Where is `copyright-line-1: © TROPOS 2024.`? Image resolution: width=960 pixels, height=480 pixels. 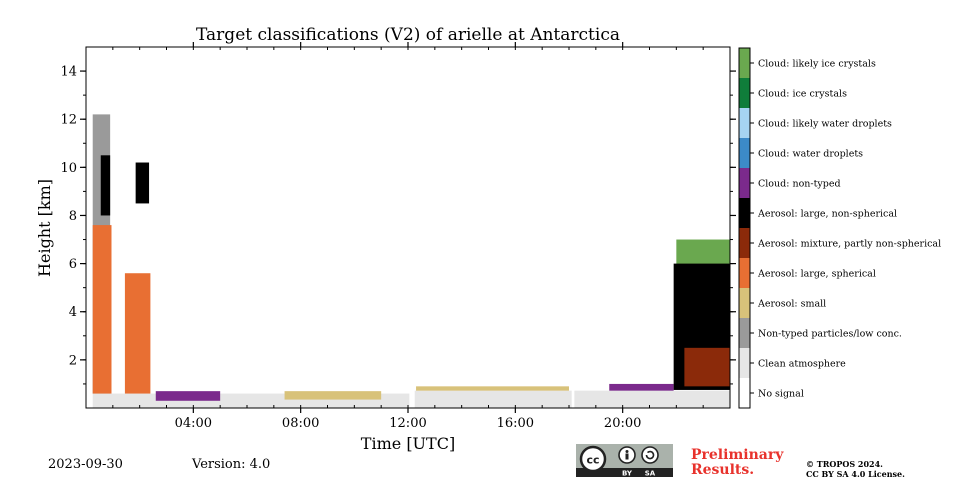 copyright-line-1: © TROPOS 2024. is located at coordinates (844, 464).